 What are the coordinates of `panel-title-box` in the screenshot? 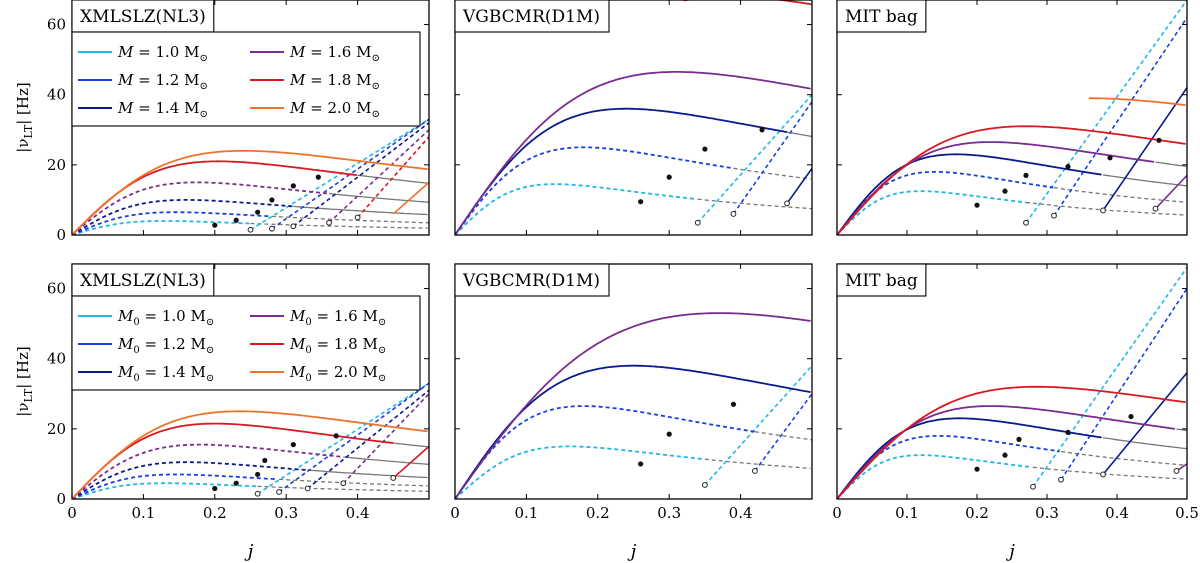 It's located at (532, 280).